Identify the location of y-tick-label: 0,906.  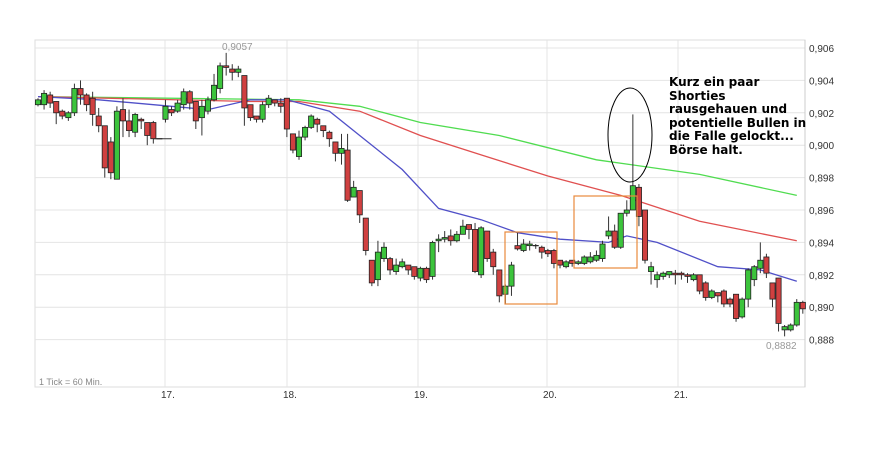
(821, 49).